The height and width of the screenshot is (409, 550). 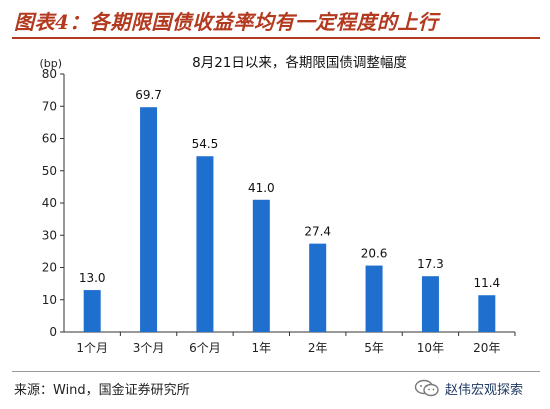 What do you see at coordinates (49, 139) in the screenshot?
I see `y-tick-label: 60` at bounding box center [49, 139].